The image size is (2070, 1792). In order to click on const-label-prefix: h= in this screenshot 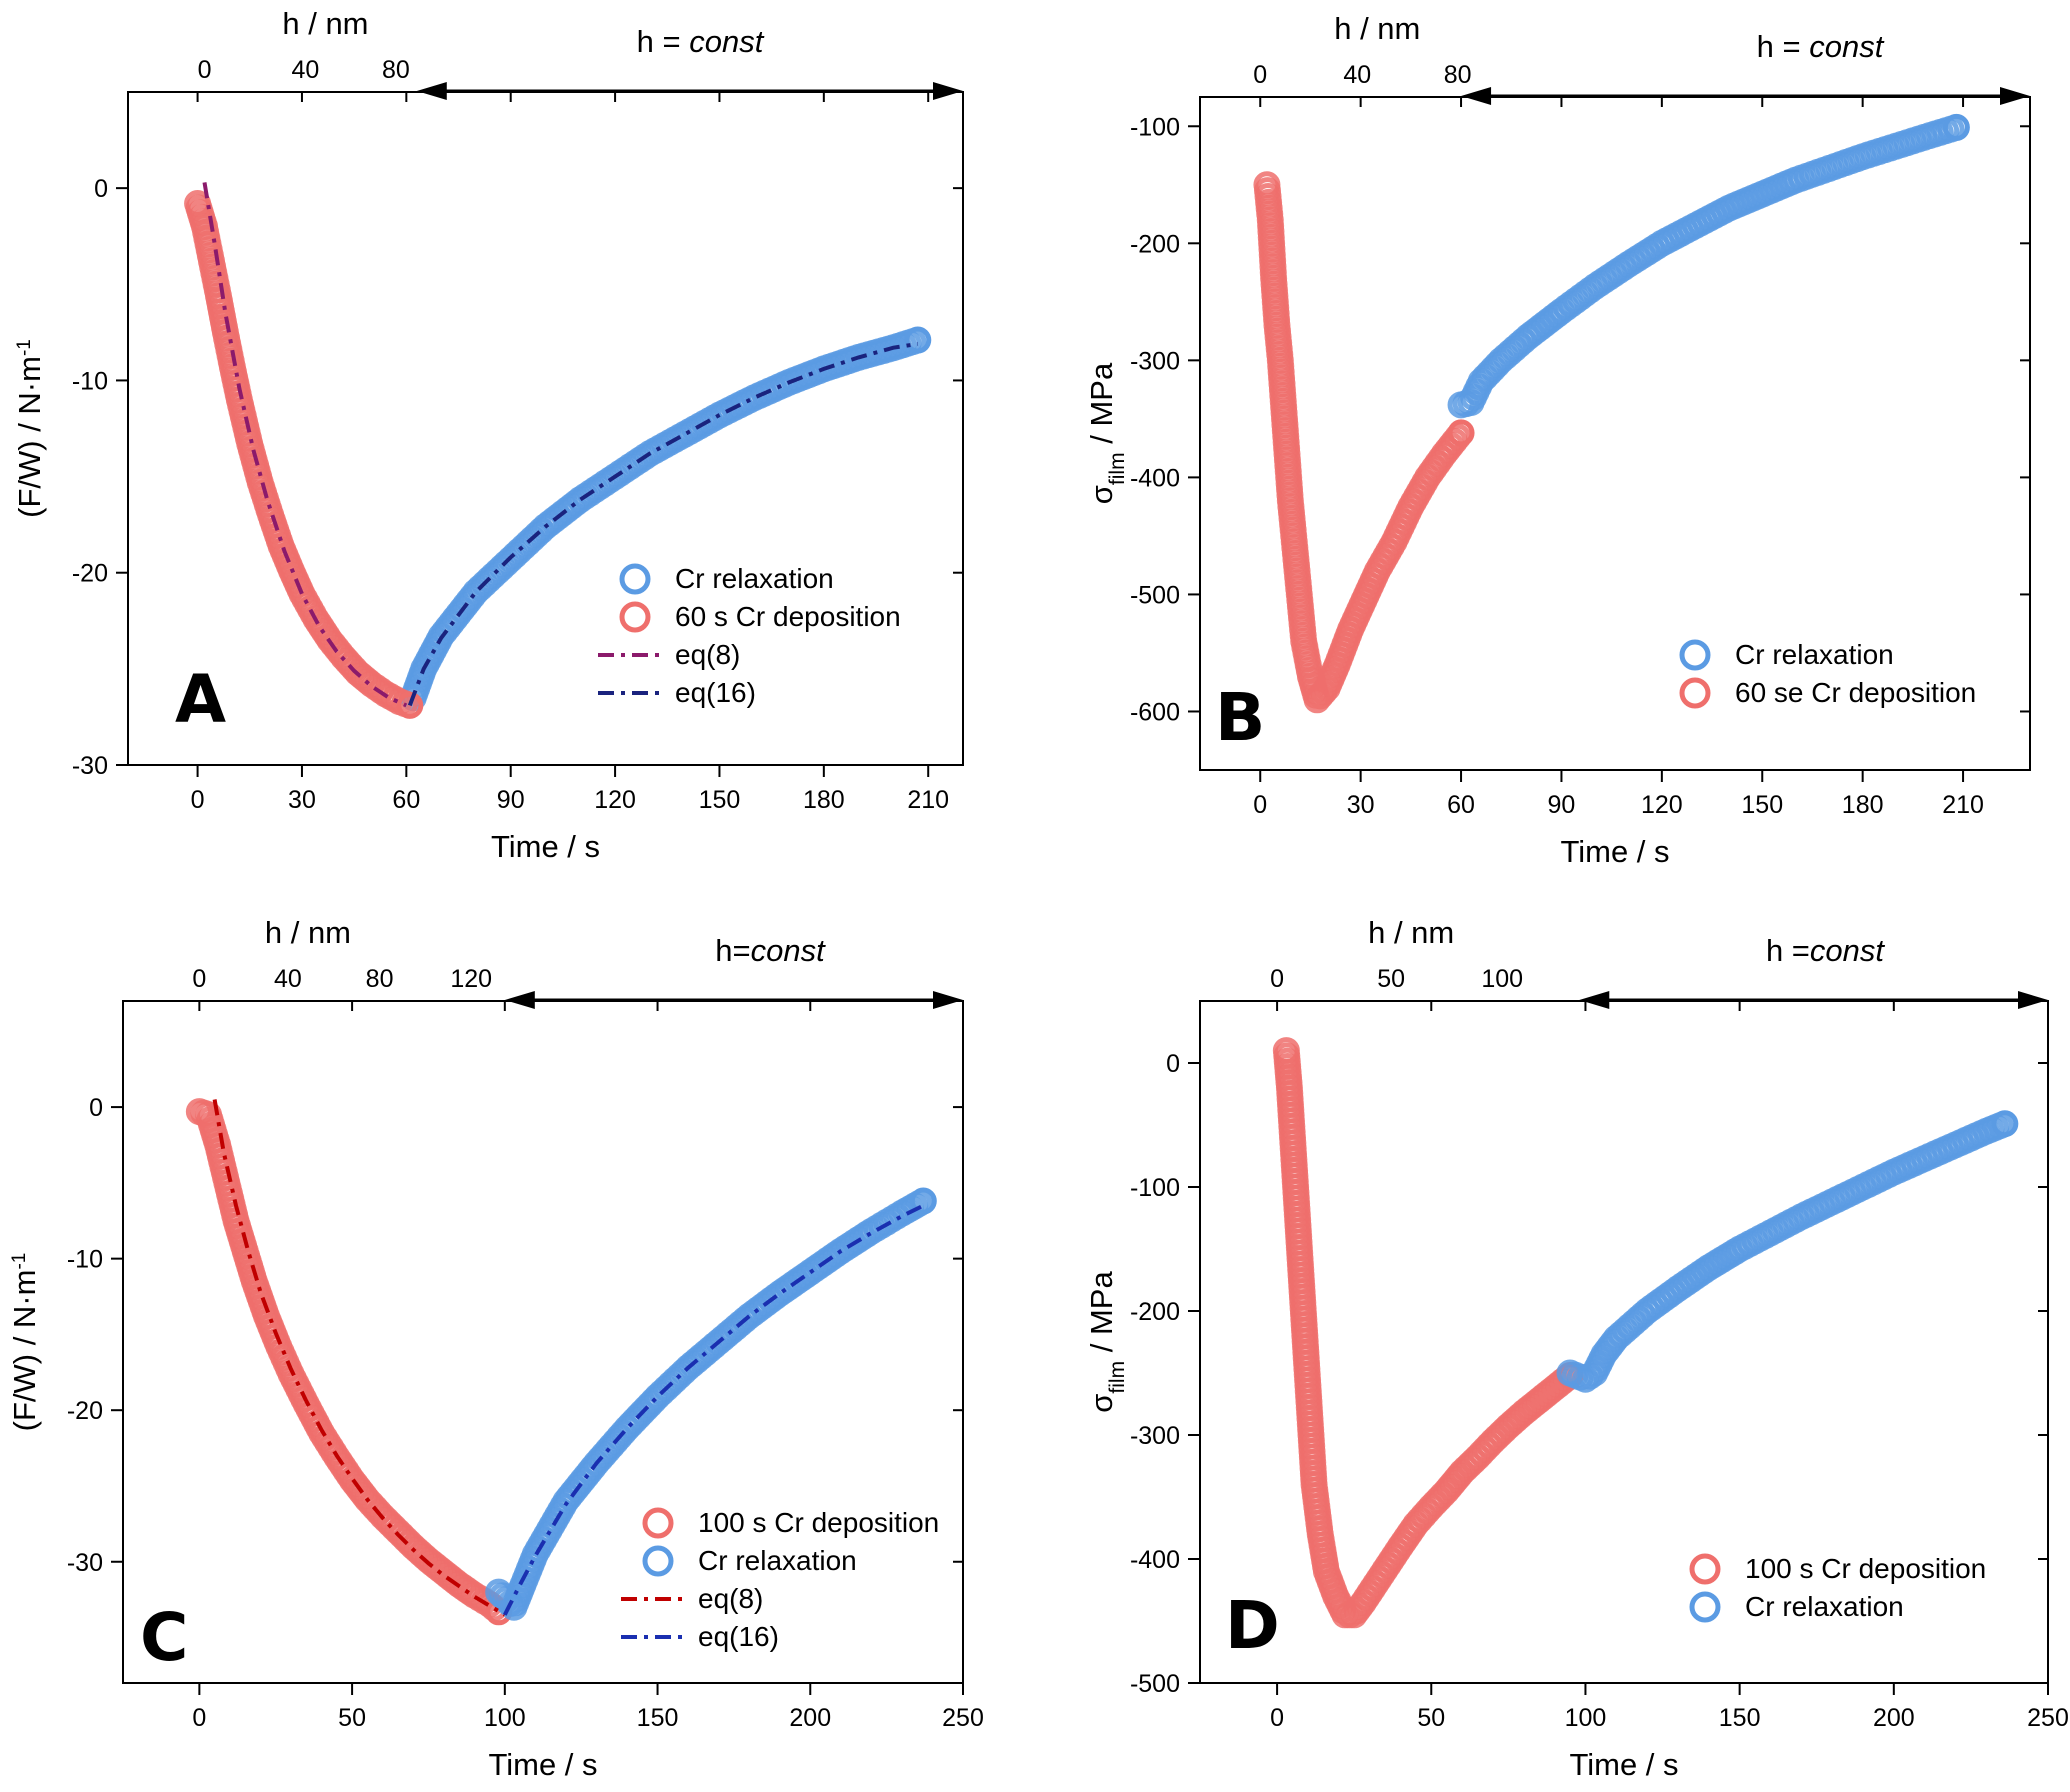, I will do `click(732, 950)`.